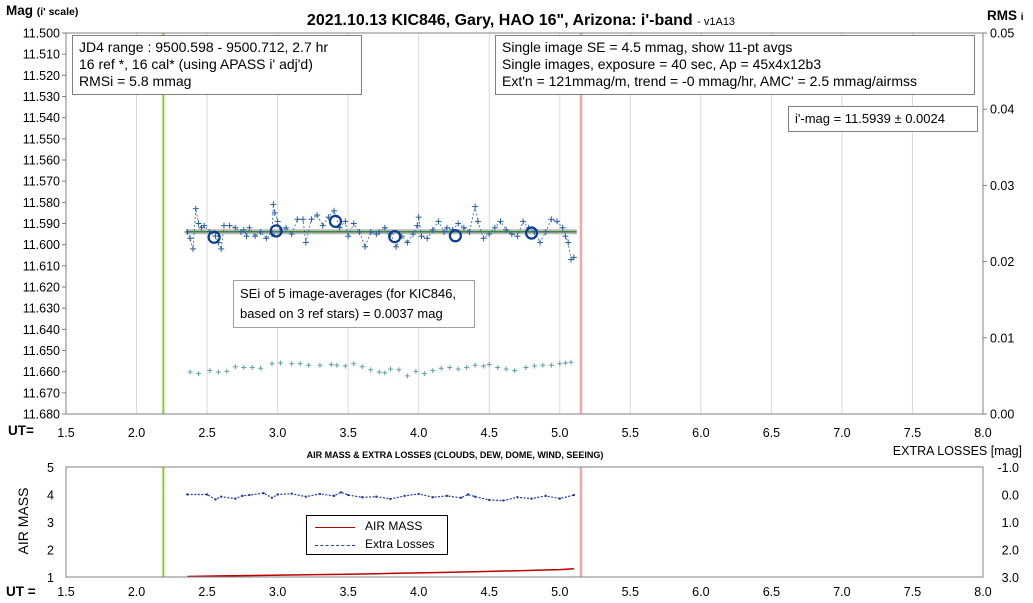 The image size is (1033, 603). What do you see at coordinates (276, 231) in the screenshot?
I see `average-point` at bounding box center [276, 231].